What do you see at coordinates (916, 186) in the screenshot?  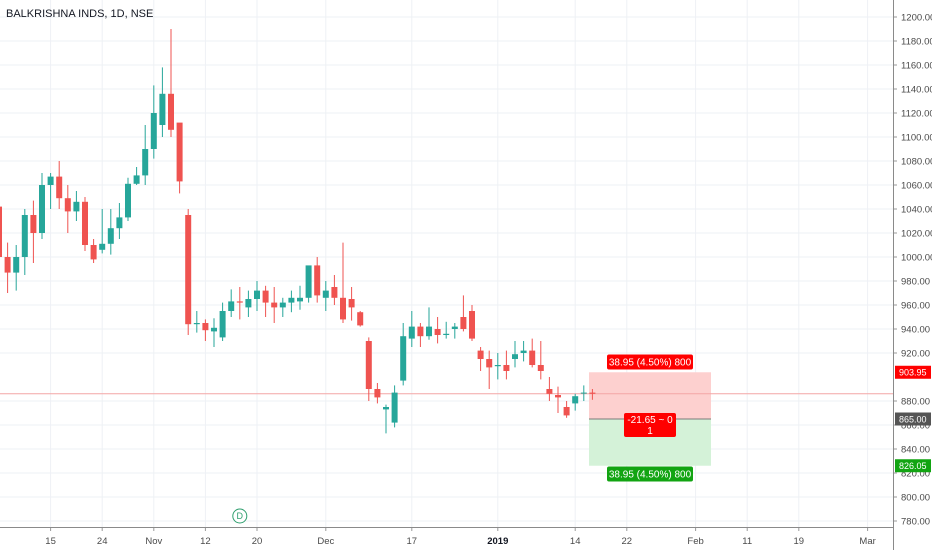 I see `y-tick-label: 1060.00` at bounding box center [916, 186].